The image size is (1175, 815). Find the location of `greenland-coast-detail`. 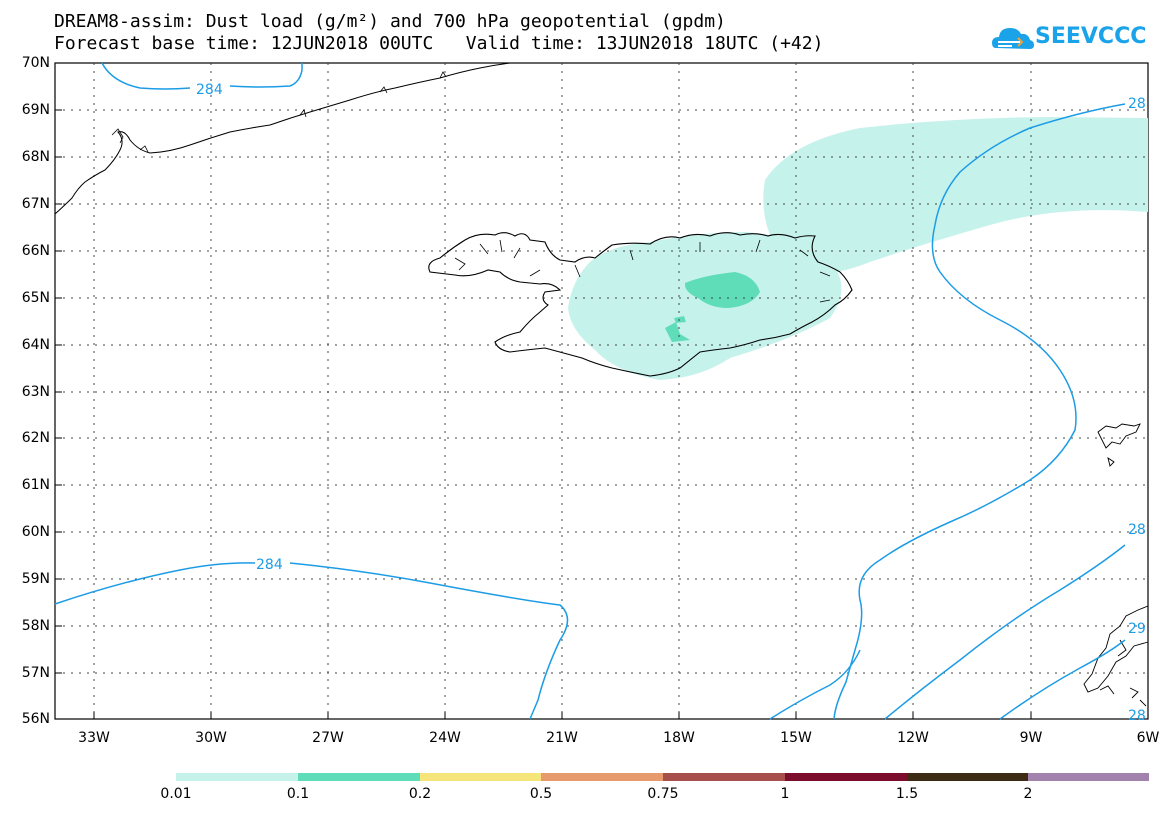

greenland-coast-detail is located at coordinates (279, 112).